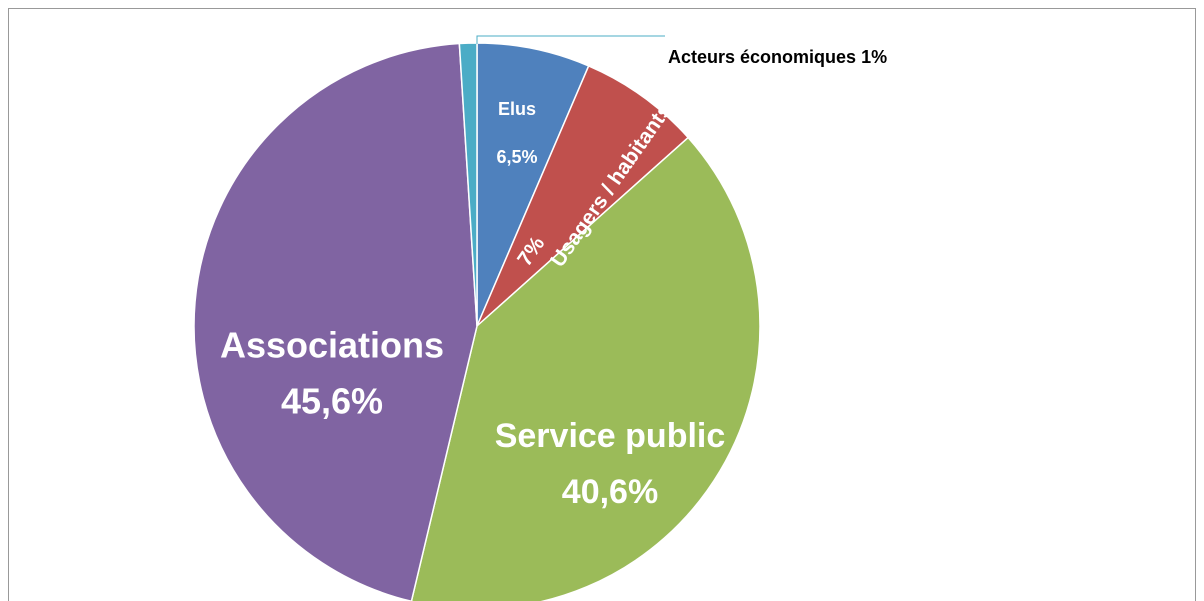 The height and width of the screenshot is (601, 1204). Describe the element at coordinates (874, 57) in the screenshot. I see `slice-value-label: 1%` at that location.